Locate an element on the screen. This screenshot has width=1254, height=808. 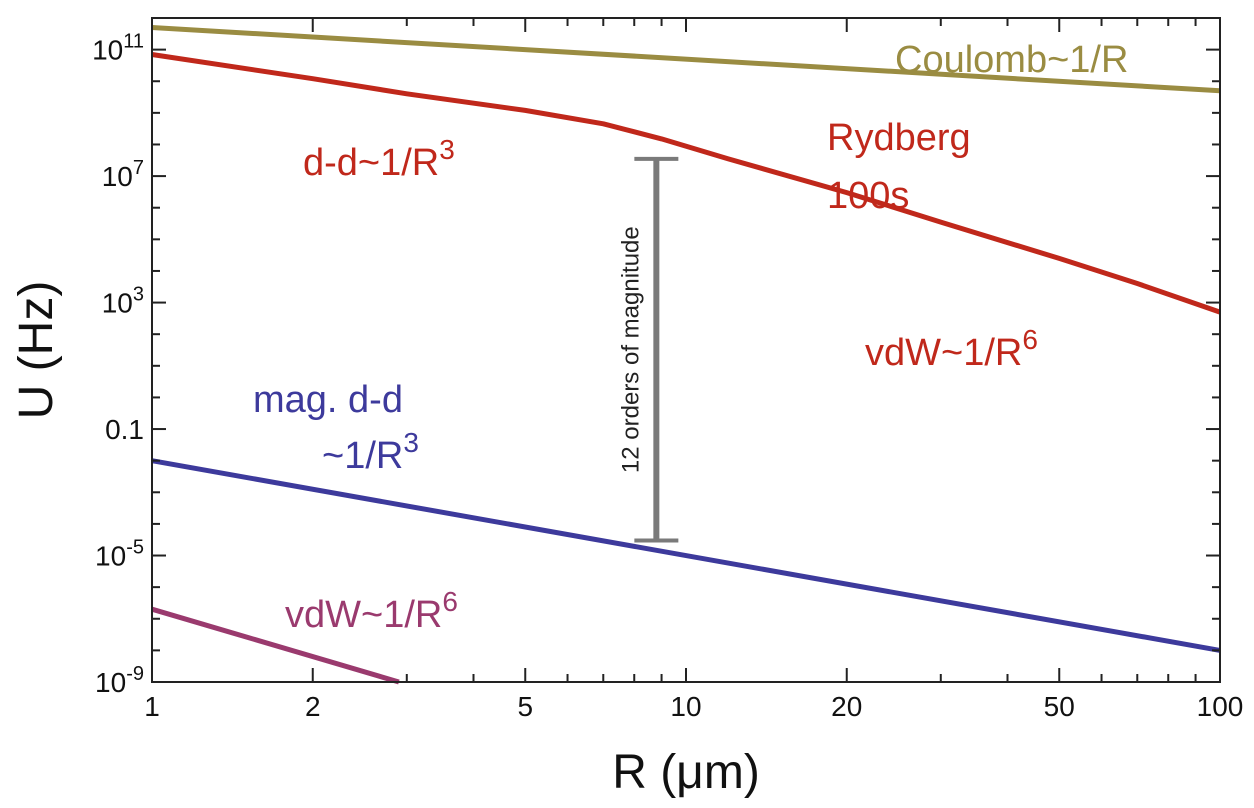
y-tick-label: 10³ is located at coordinates (123, 301).